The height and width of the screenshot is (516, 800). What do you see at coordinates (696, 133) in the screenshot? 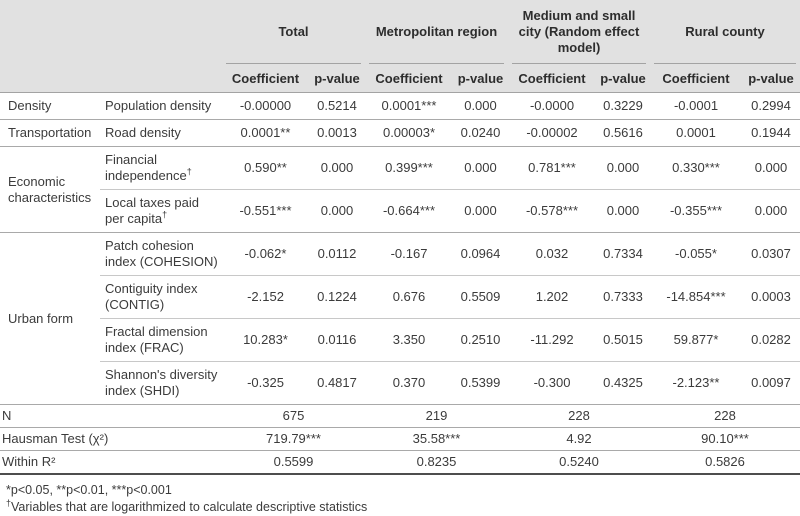
I see `coefficient-value: 0.0001` at bounding box center [696, 133].